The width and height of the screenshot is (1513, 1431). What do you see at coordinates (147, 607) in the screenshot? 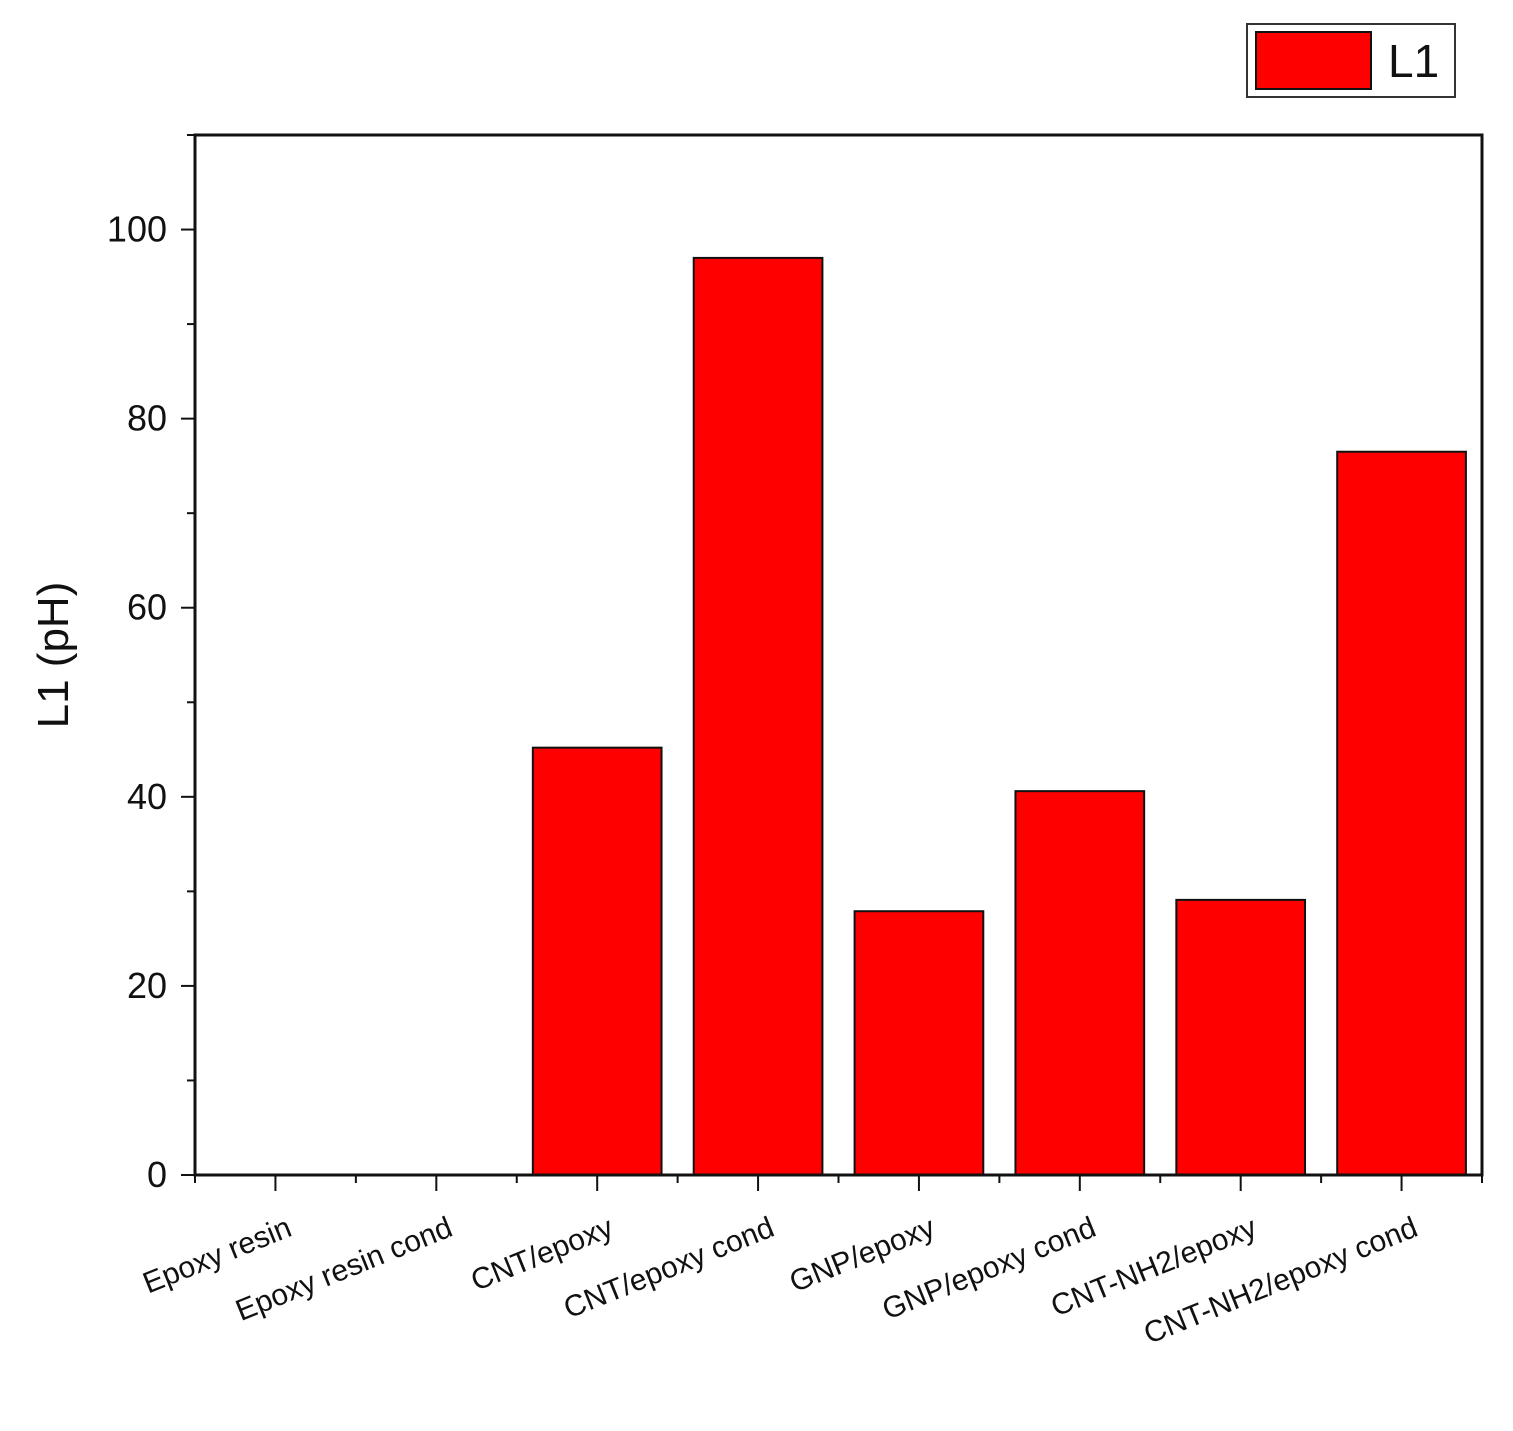
I see `y-tick-label: 60` at bounding box center [147, 607].